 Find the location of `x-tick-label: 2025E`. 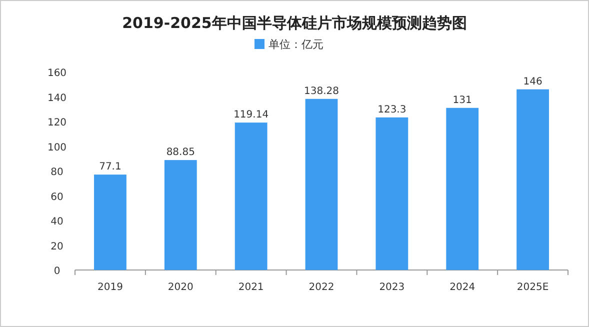

x-tick-label: 2025E is located at coordinates (532, 287).